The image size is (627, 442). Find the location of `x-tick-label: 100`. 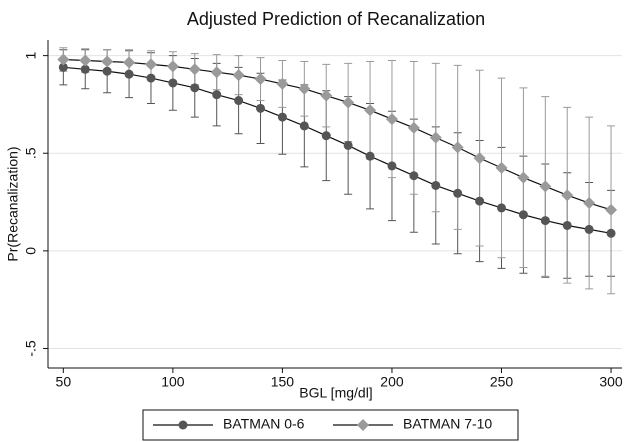

x-tick-label: 100 is located at coordinates (173, 382).